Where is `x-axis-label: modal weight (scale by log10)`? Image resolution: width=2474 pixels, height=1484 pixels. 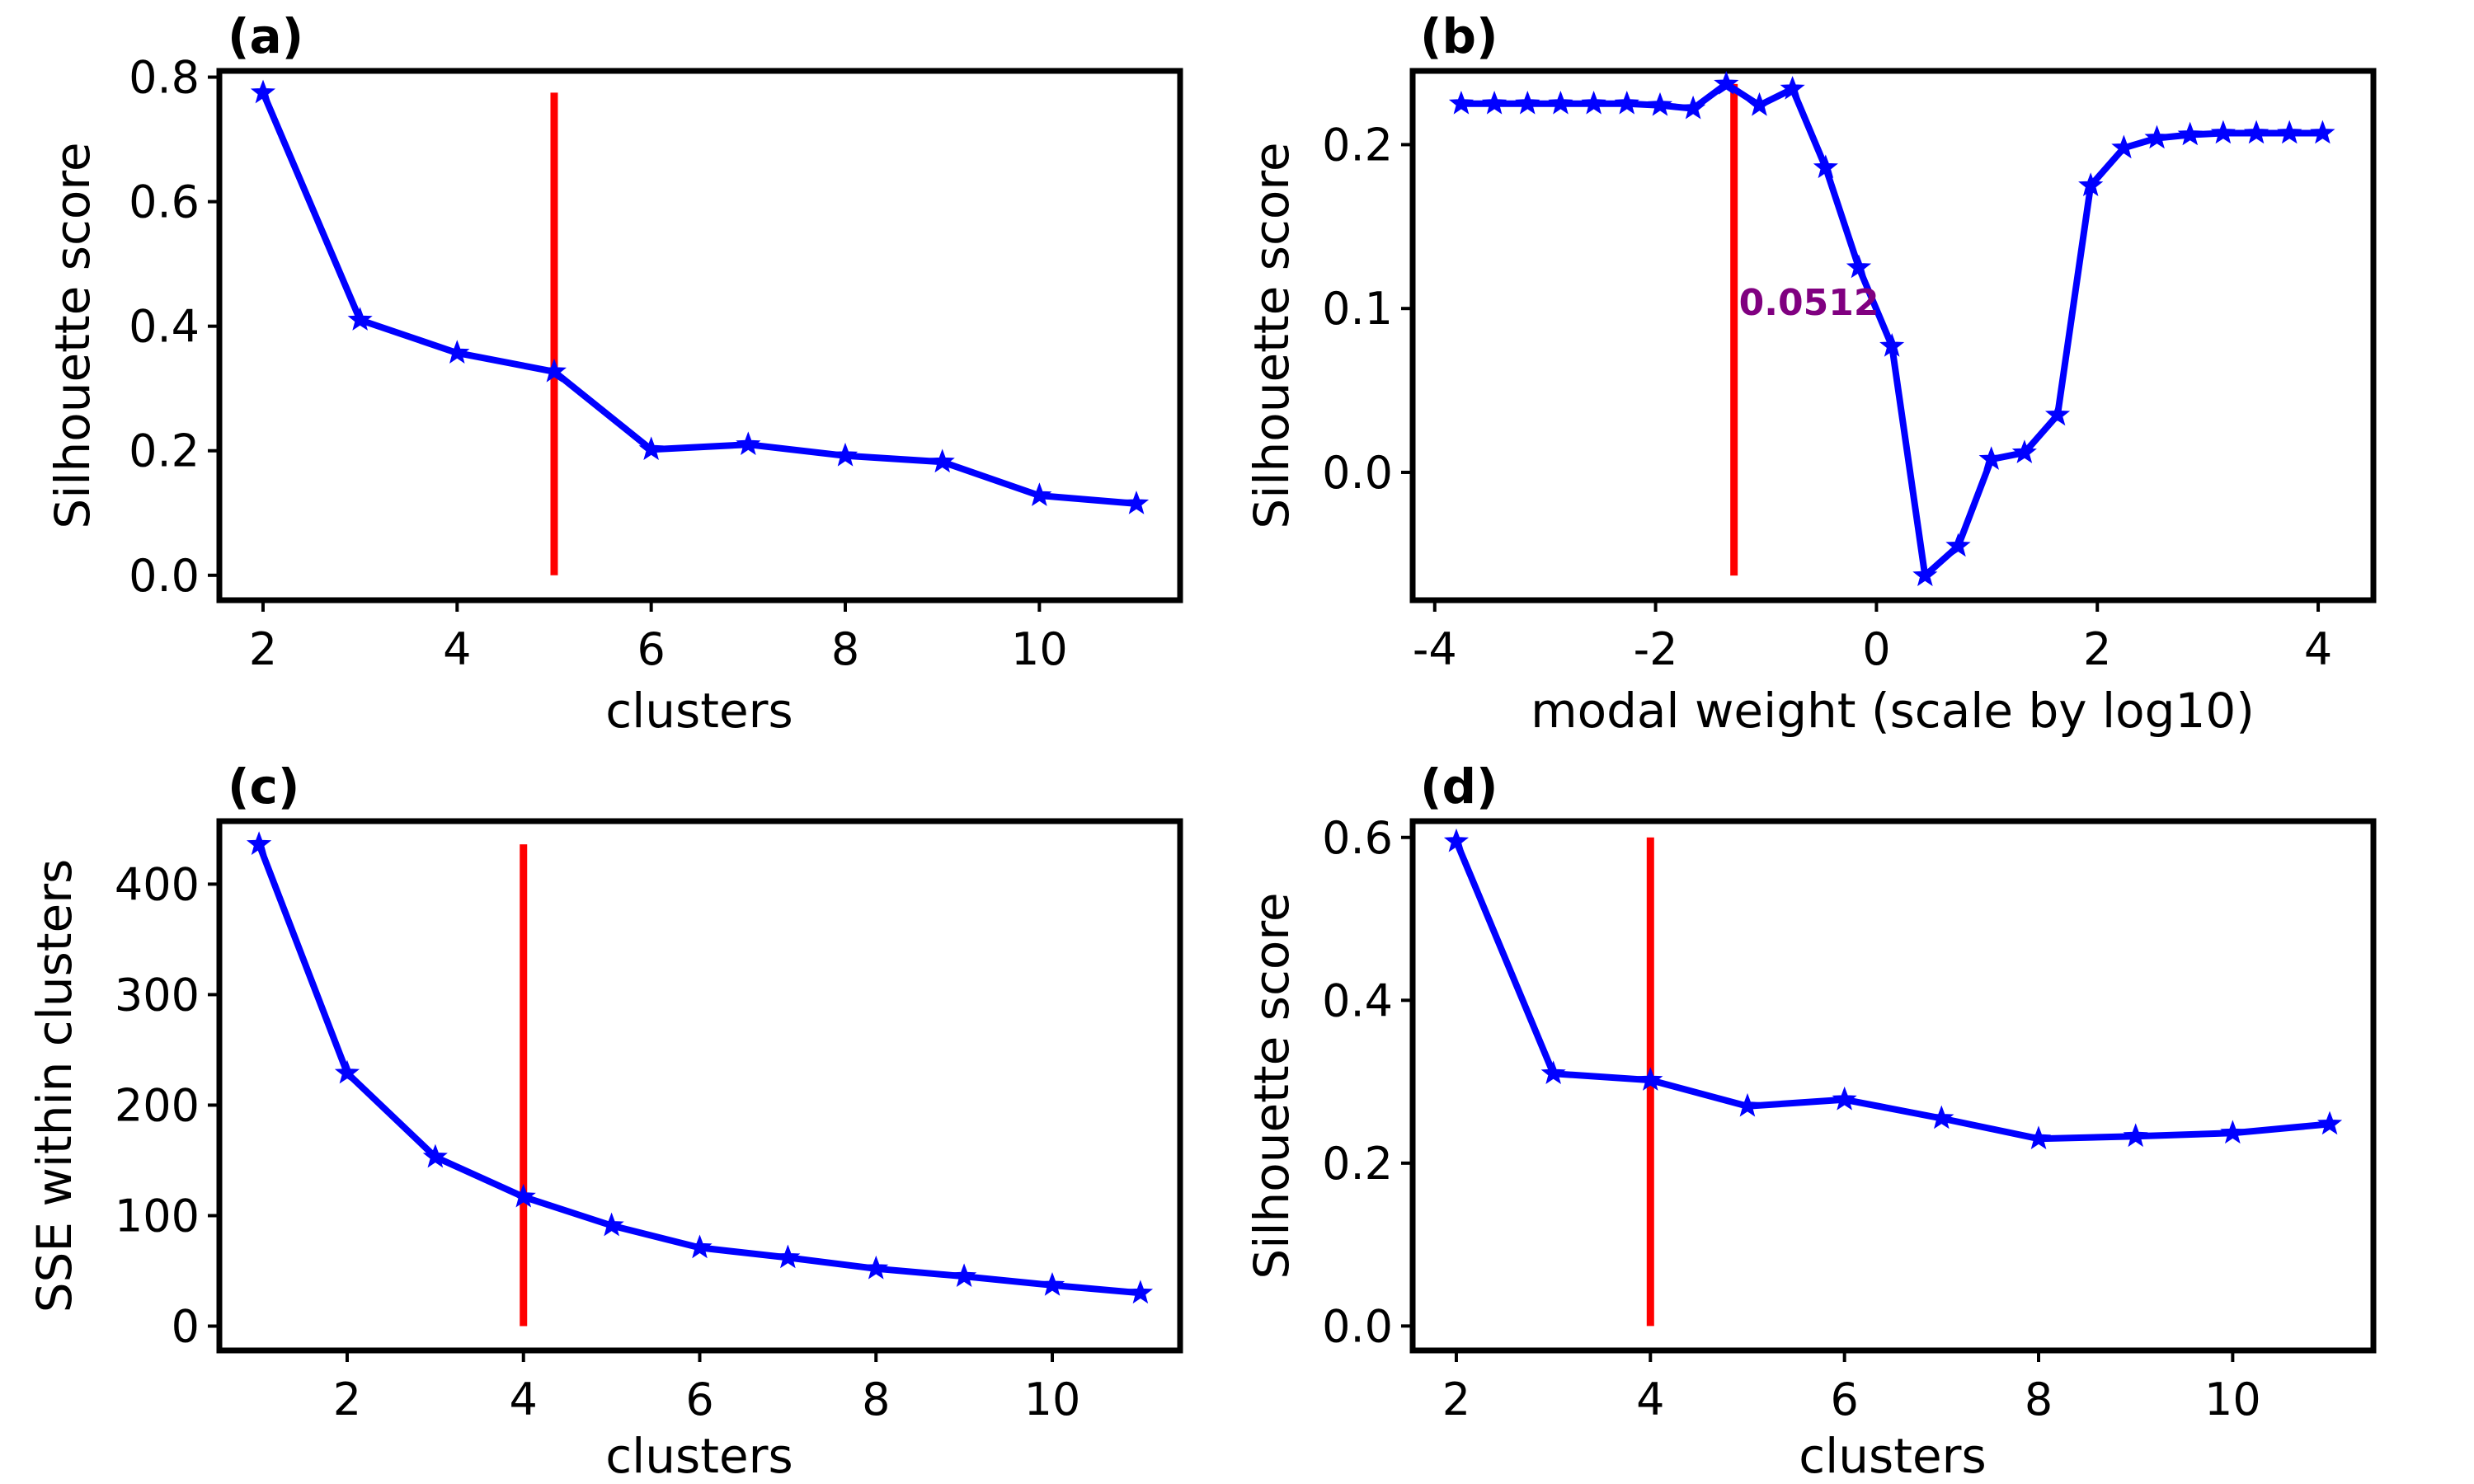
x-axis-label: modal weight (scale by log10) is located at coordinates (1893, 711).